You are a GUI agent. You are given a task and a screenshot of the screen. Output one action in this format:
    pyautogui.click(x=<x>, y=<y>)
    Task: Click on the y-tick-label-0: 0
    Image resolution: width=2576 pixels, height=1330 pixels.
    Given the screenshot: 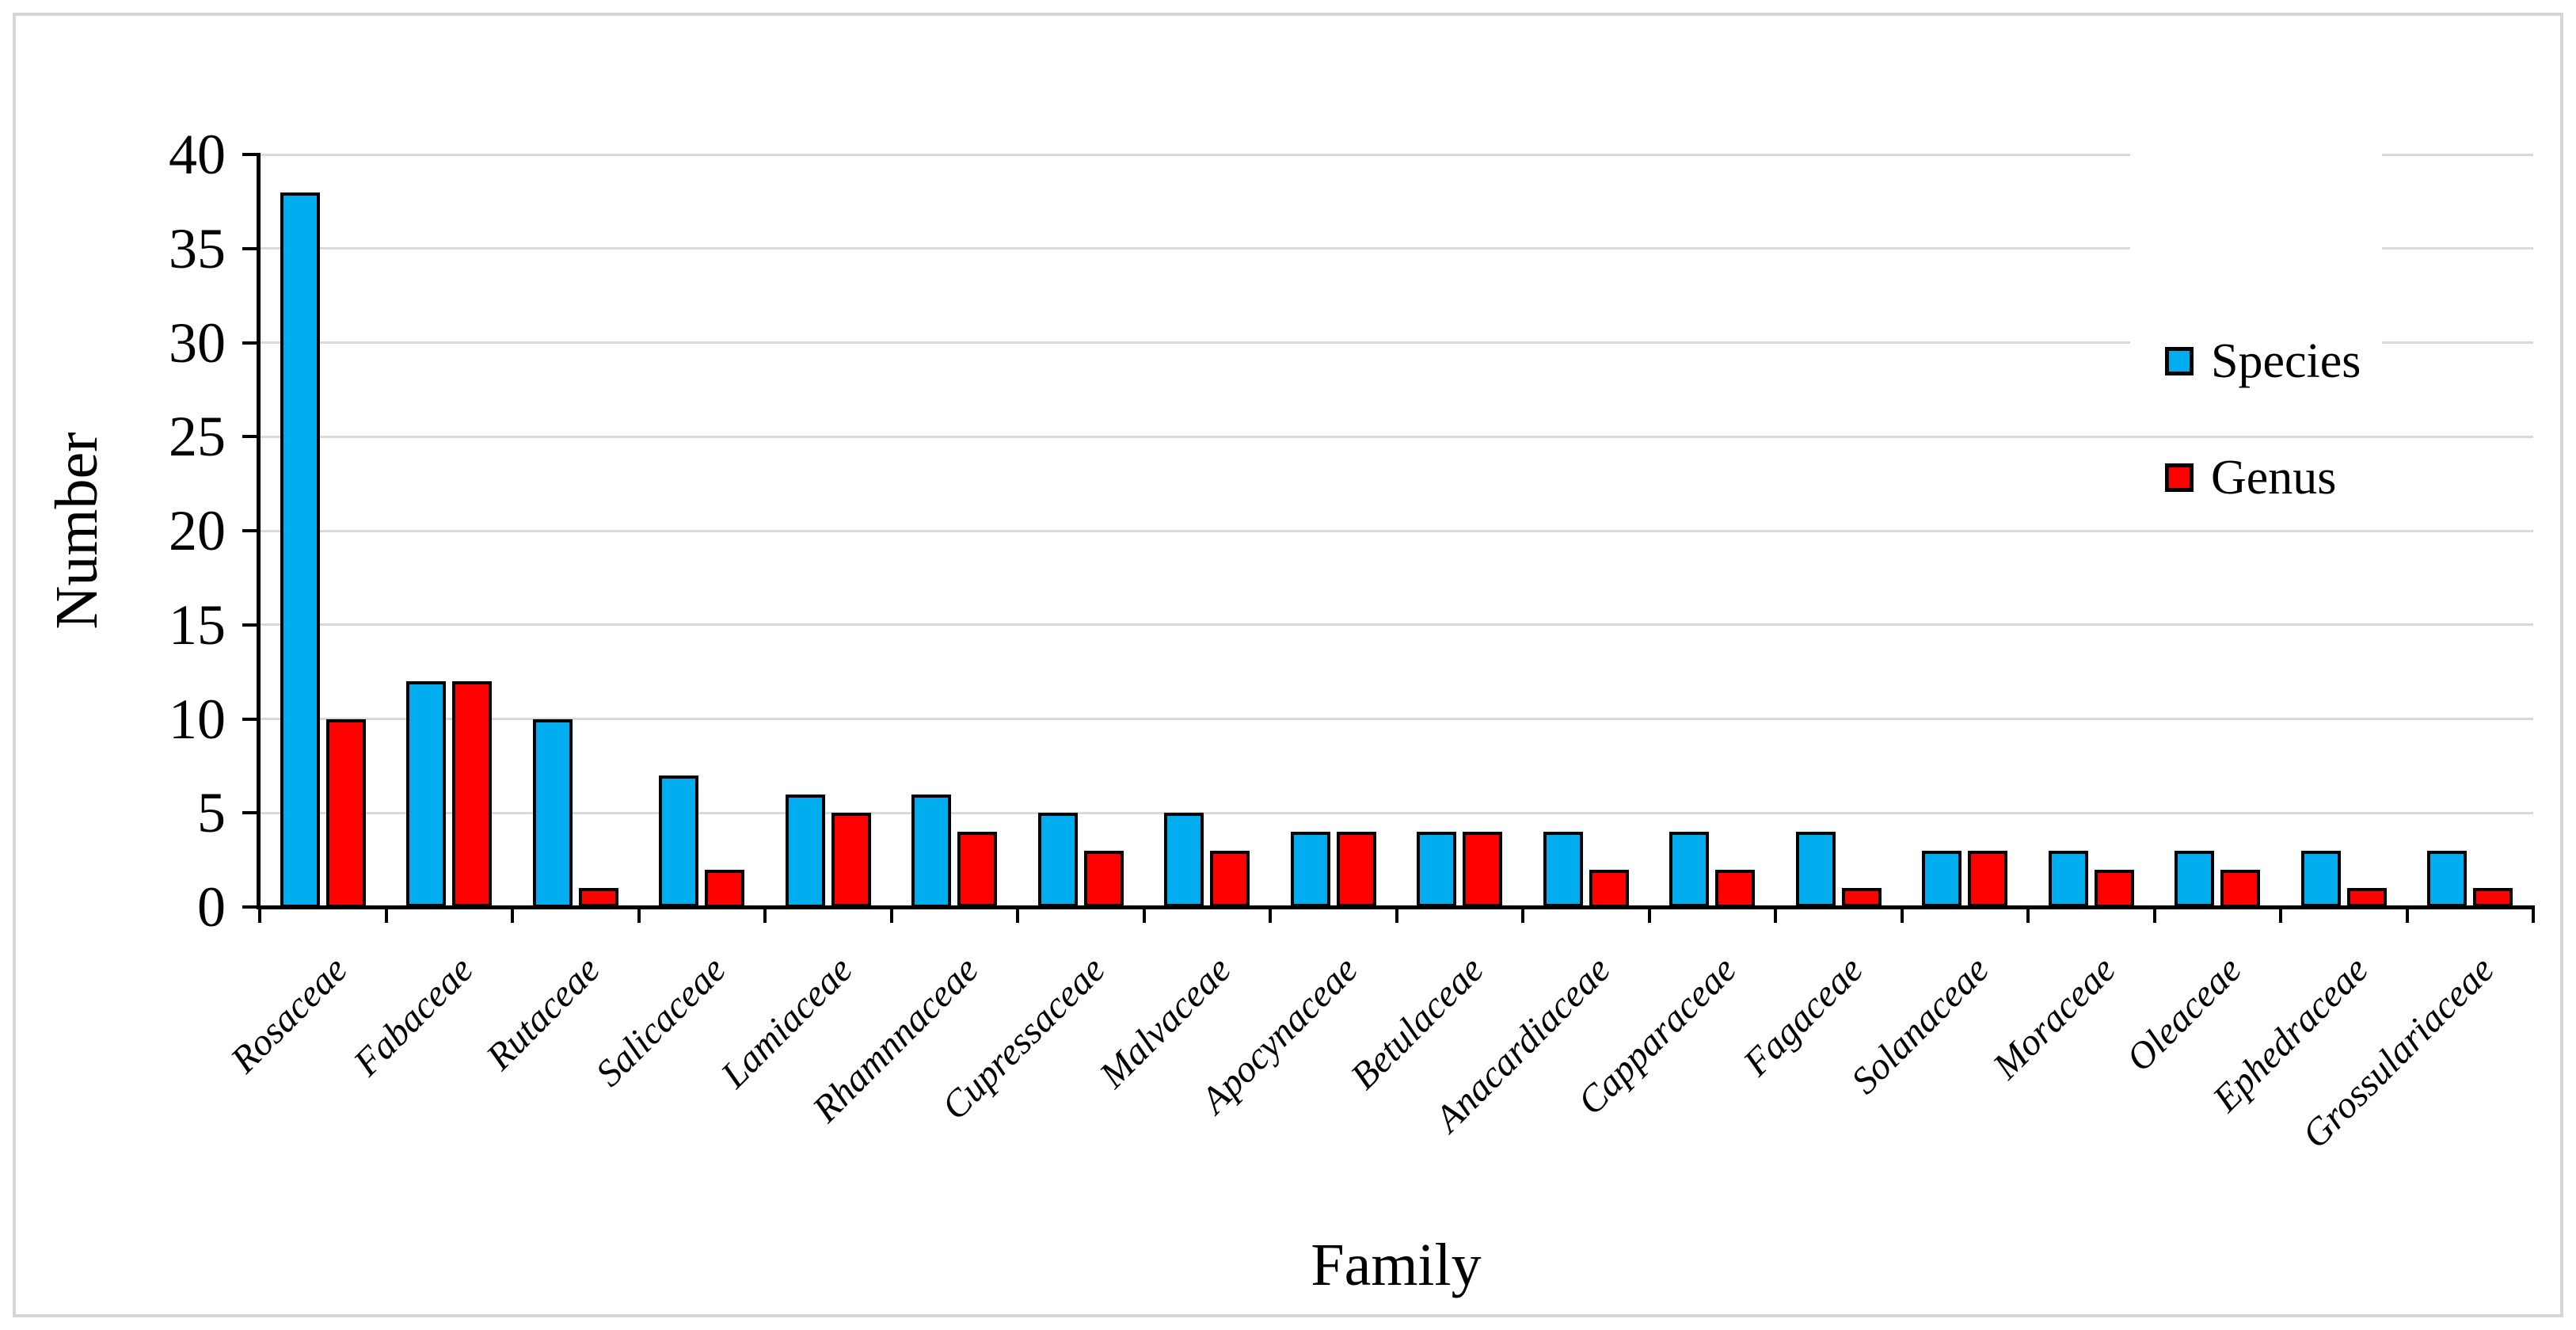 What is the action you would take?
    pyautogui.click(x=211, y=907)
    